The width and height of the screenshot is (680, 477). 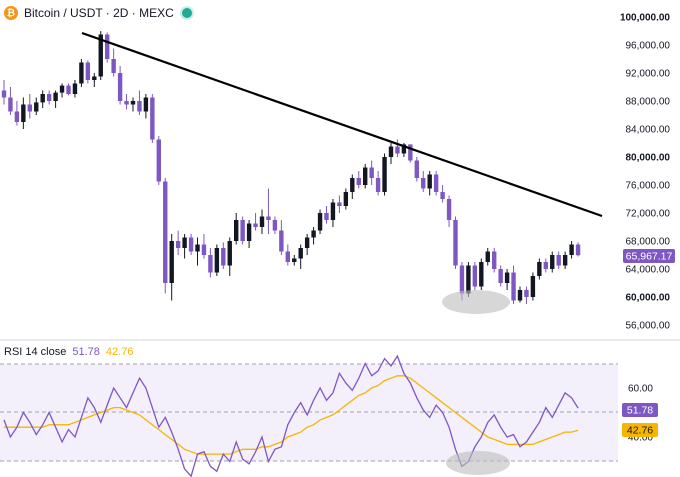 I want to click on chart-header: ₿ Bitcoin / USDT · 2D · MEXC, so click(x=98, y=13).